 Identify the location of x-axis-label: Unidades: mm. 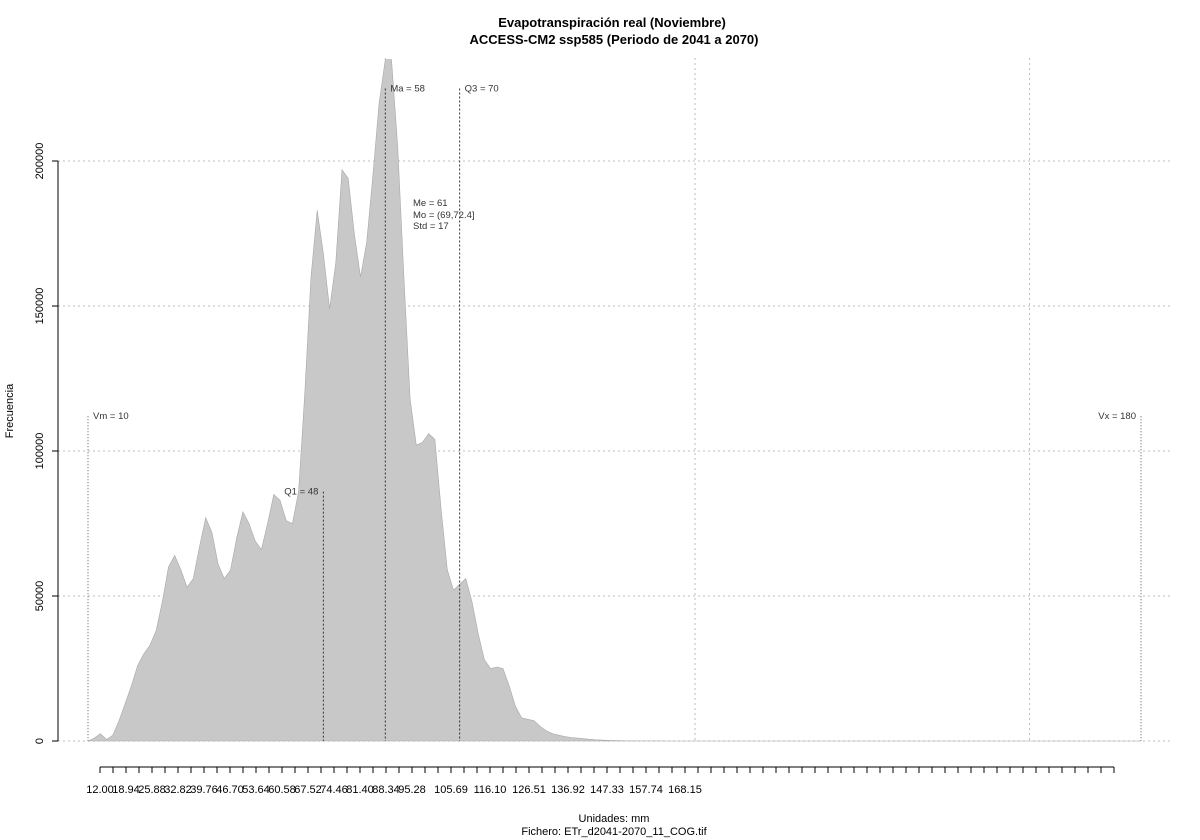
(614, 819).